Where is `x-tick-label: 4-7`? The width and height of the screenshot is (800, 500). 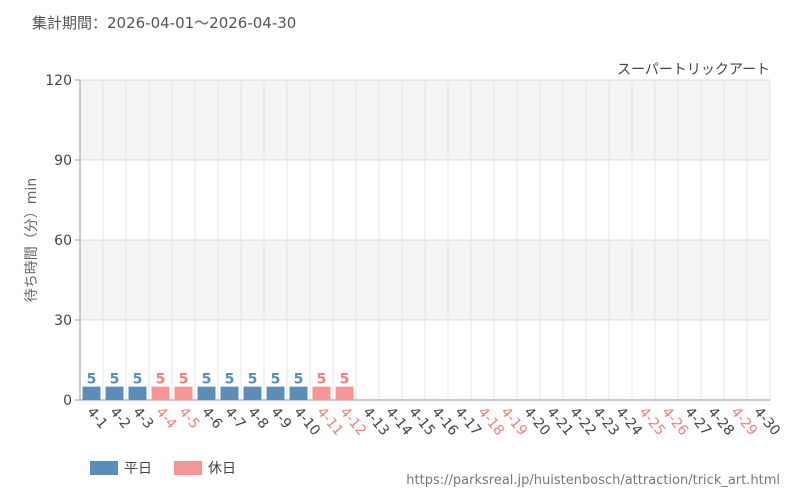
x-tick-label: 4-7 is located at coordinates (234, 418).